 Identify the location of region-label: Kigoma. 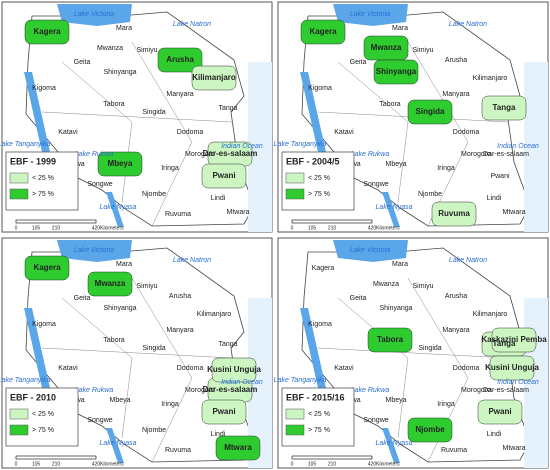
(44, 324).